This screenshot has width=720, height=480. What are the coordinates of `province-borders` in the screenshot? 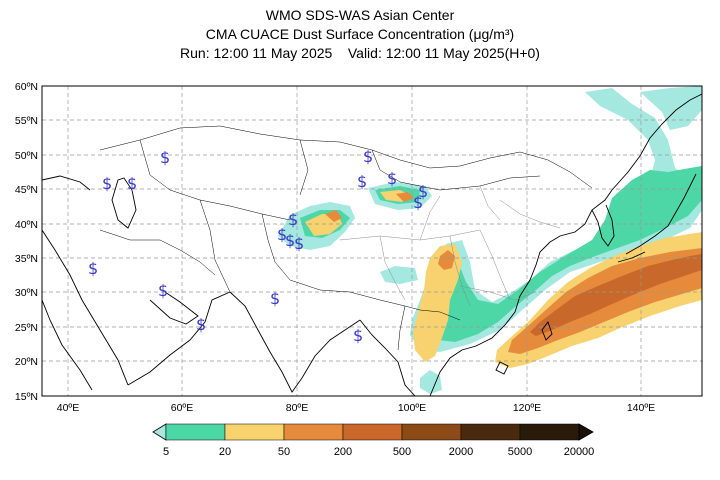 It's located at (450, 246).